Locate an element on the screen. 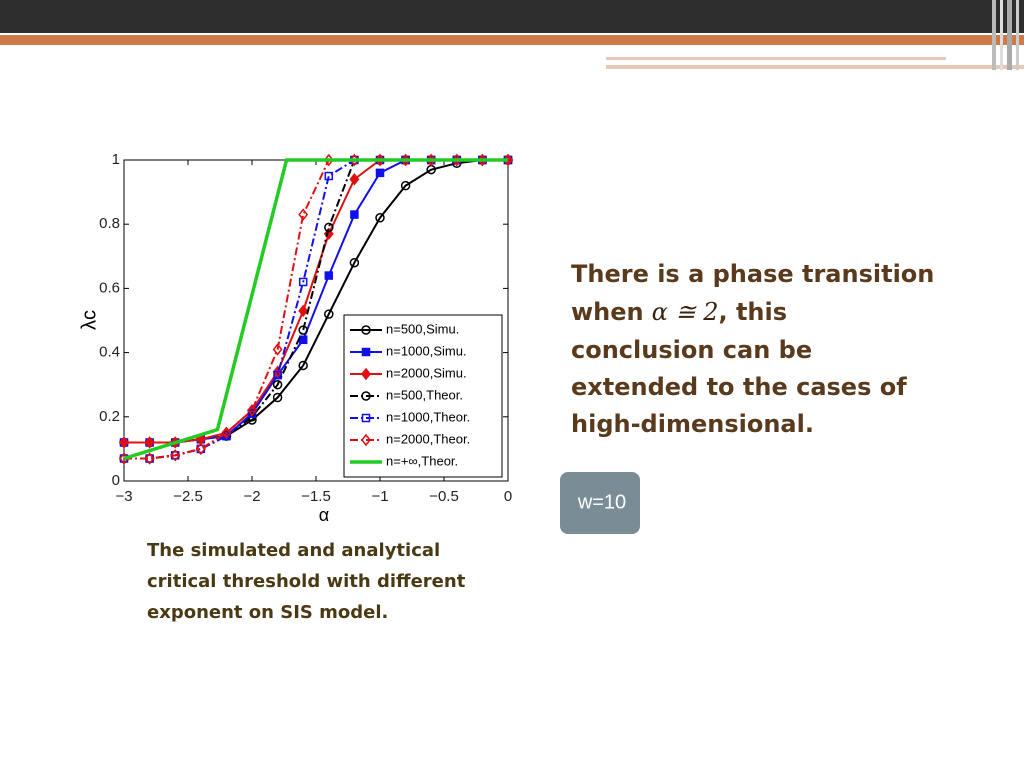  legend-label: n=1000,Theor. is located at coordinates (428, 416).